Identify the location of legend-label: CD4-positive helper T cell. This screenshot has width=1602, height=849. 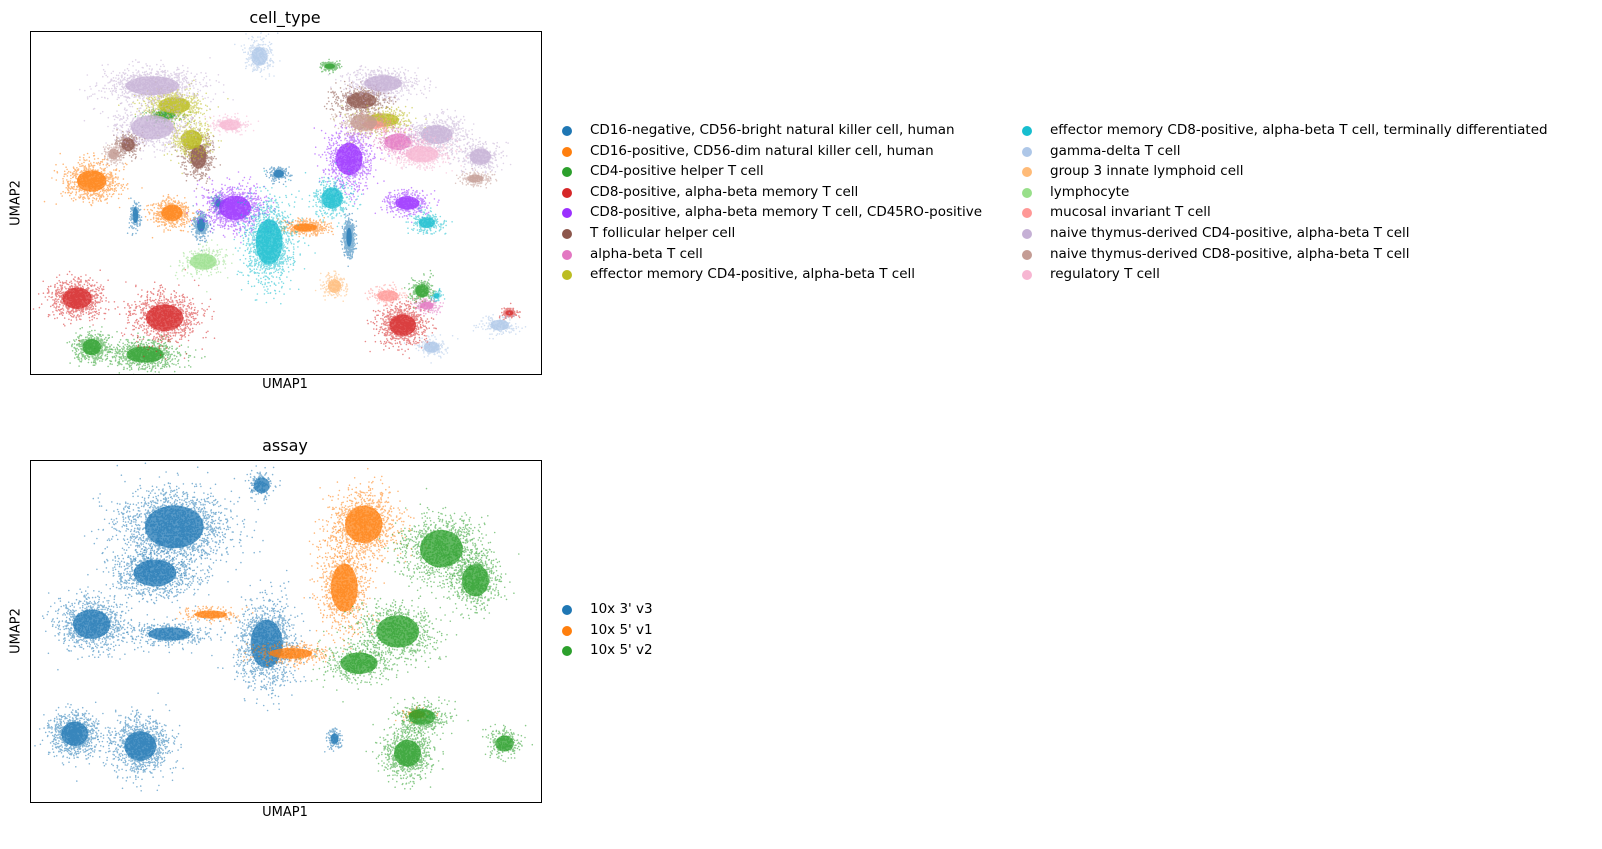
(677, 171).